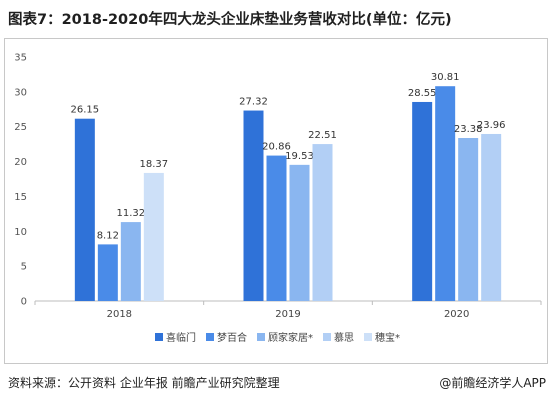  Describe the element at coordinates (387, 337) in the screenshot. I see `legend-label: 穗宝*` at that location.